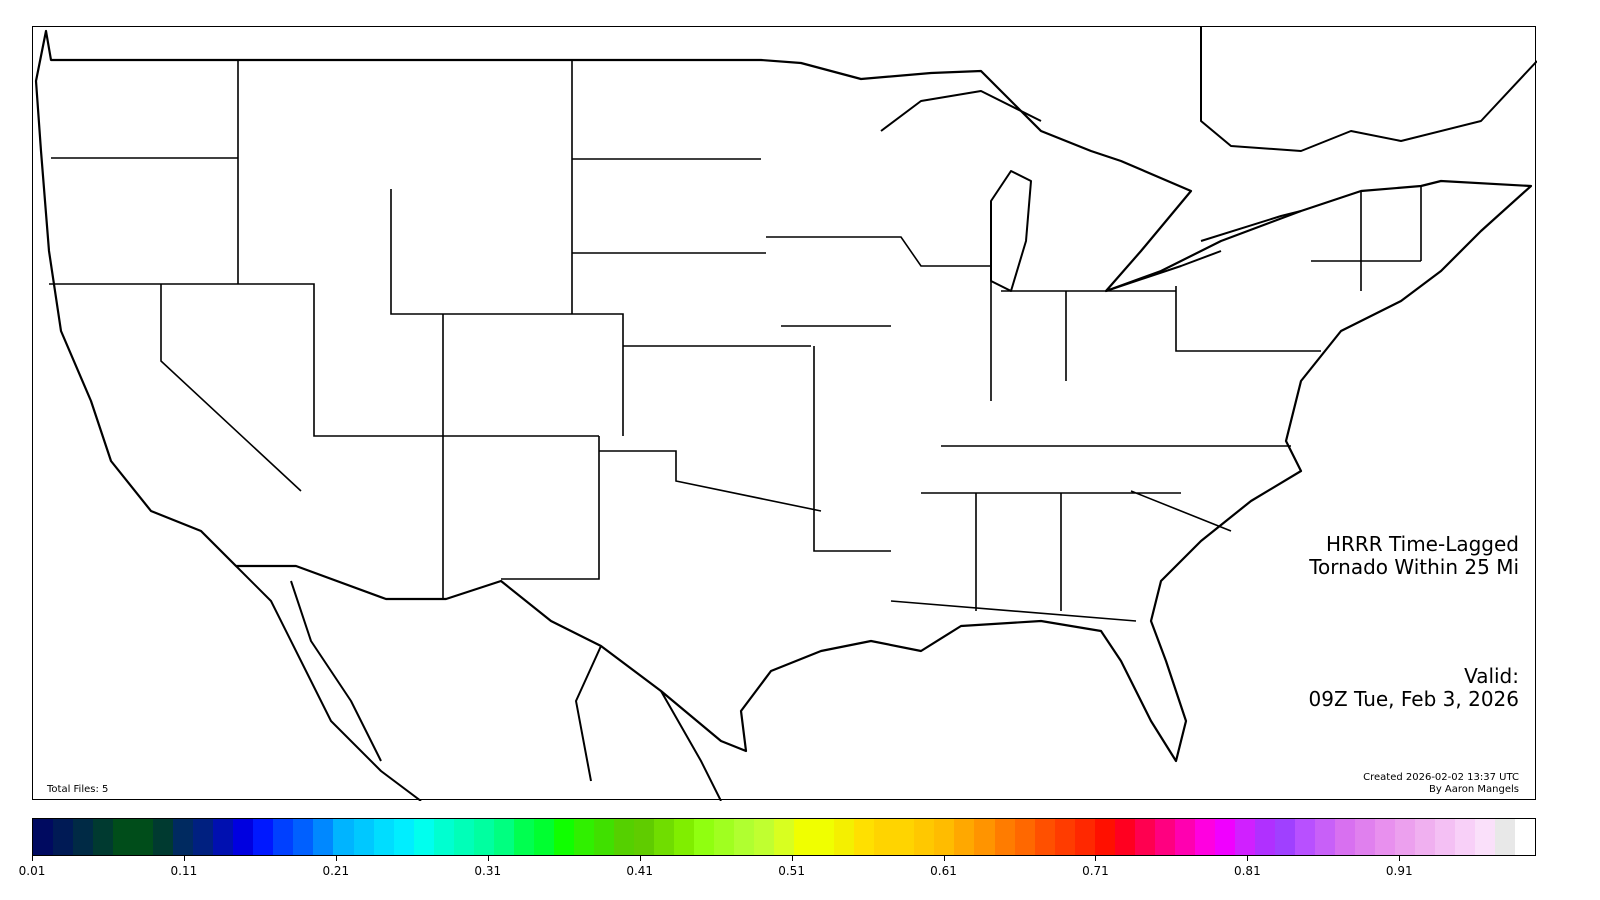 The height and width of the screenshot is (900, 1600). Describe the element at coordinates (784, 837) in the screenshot. I see `colorbar` at that location.